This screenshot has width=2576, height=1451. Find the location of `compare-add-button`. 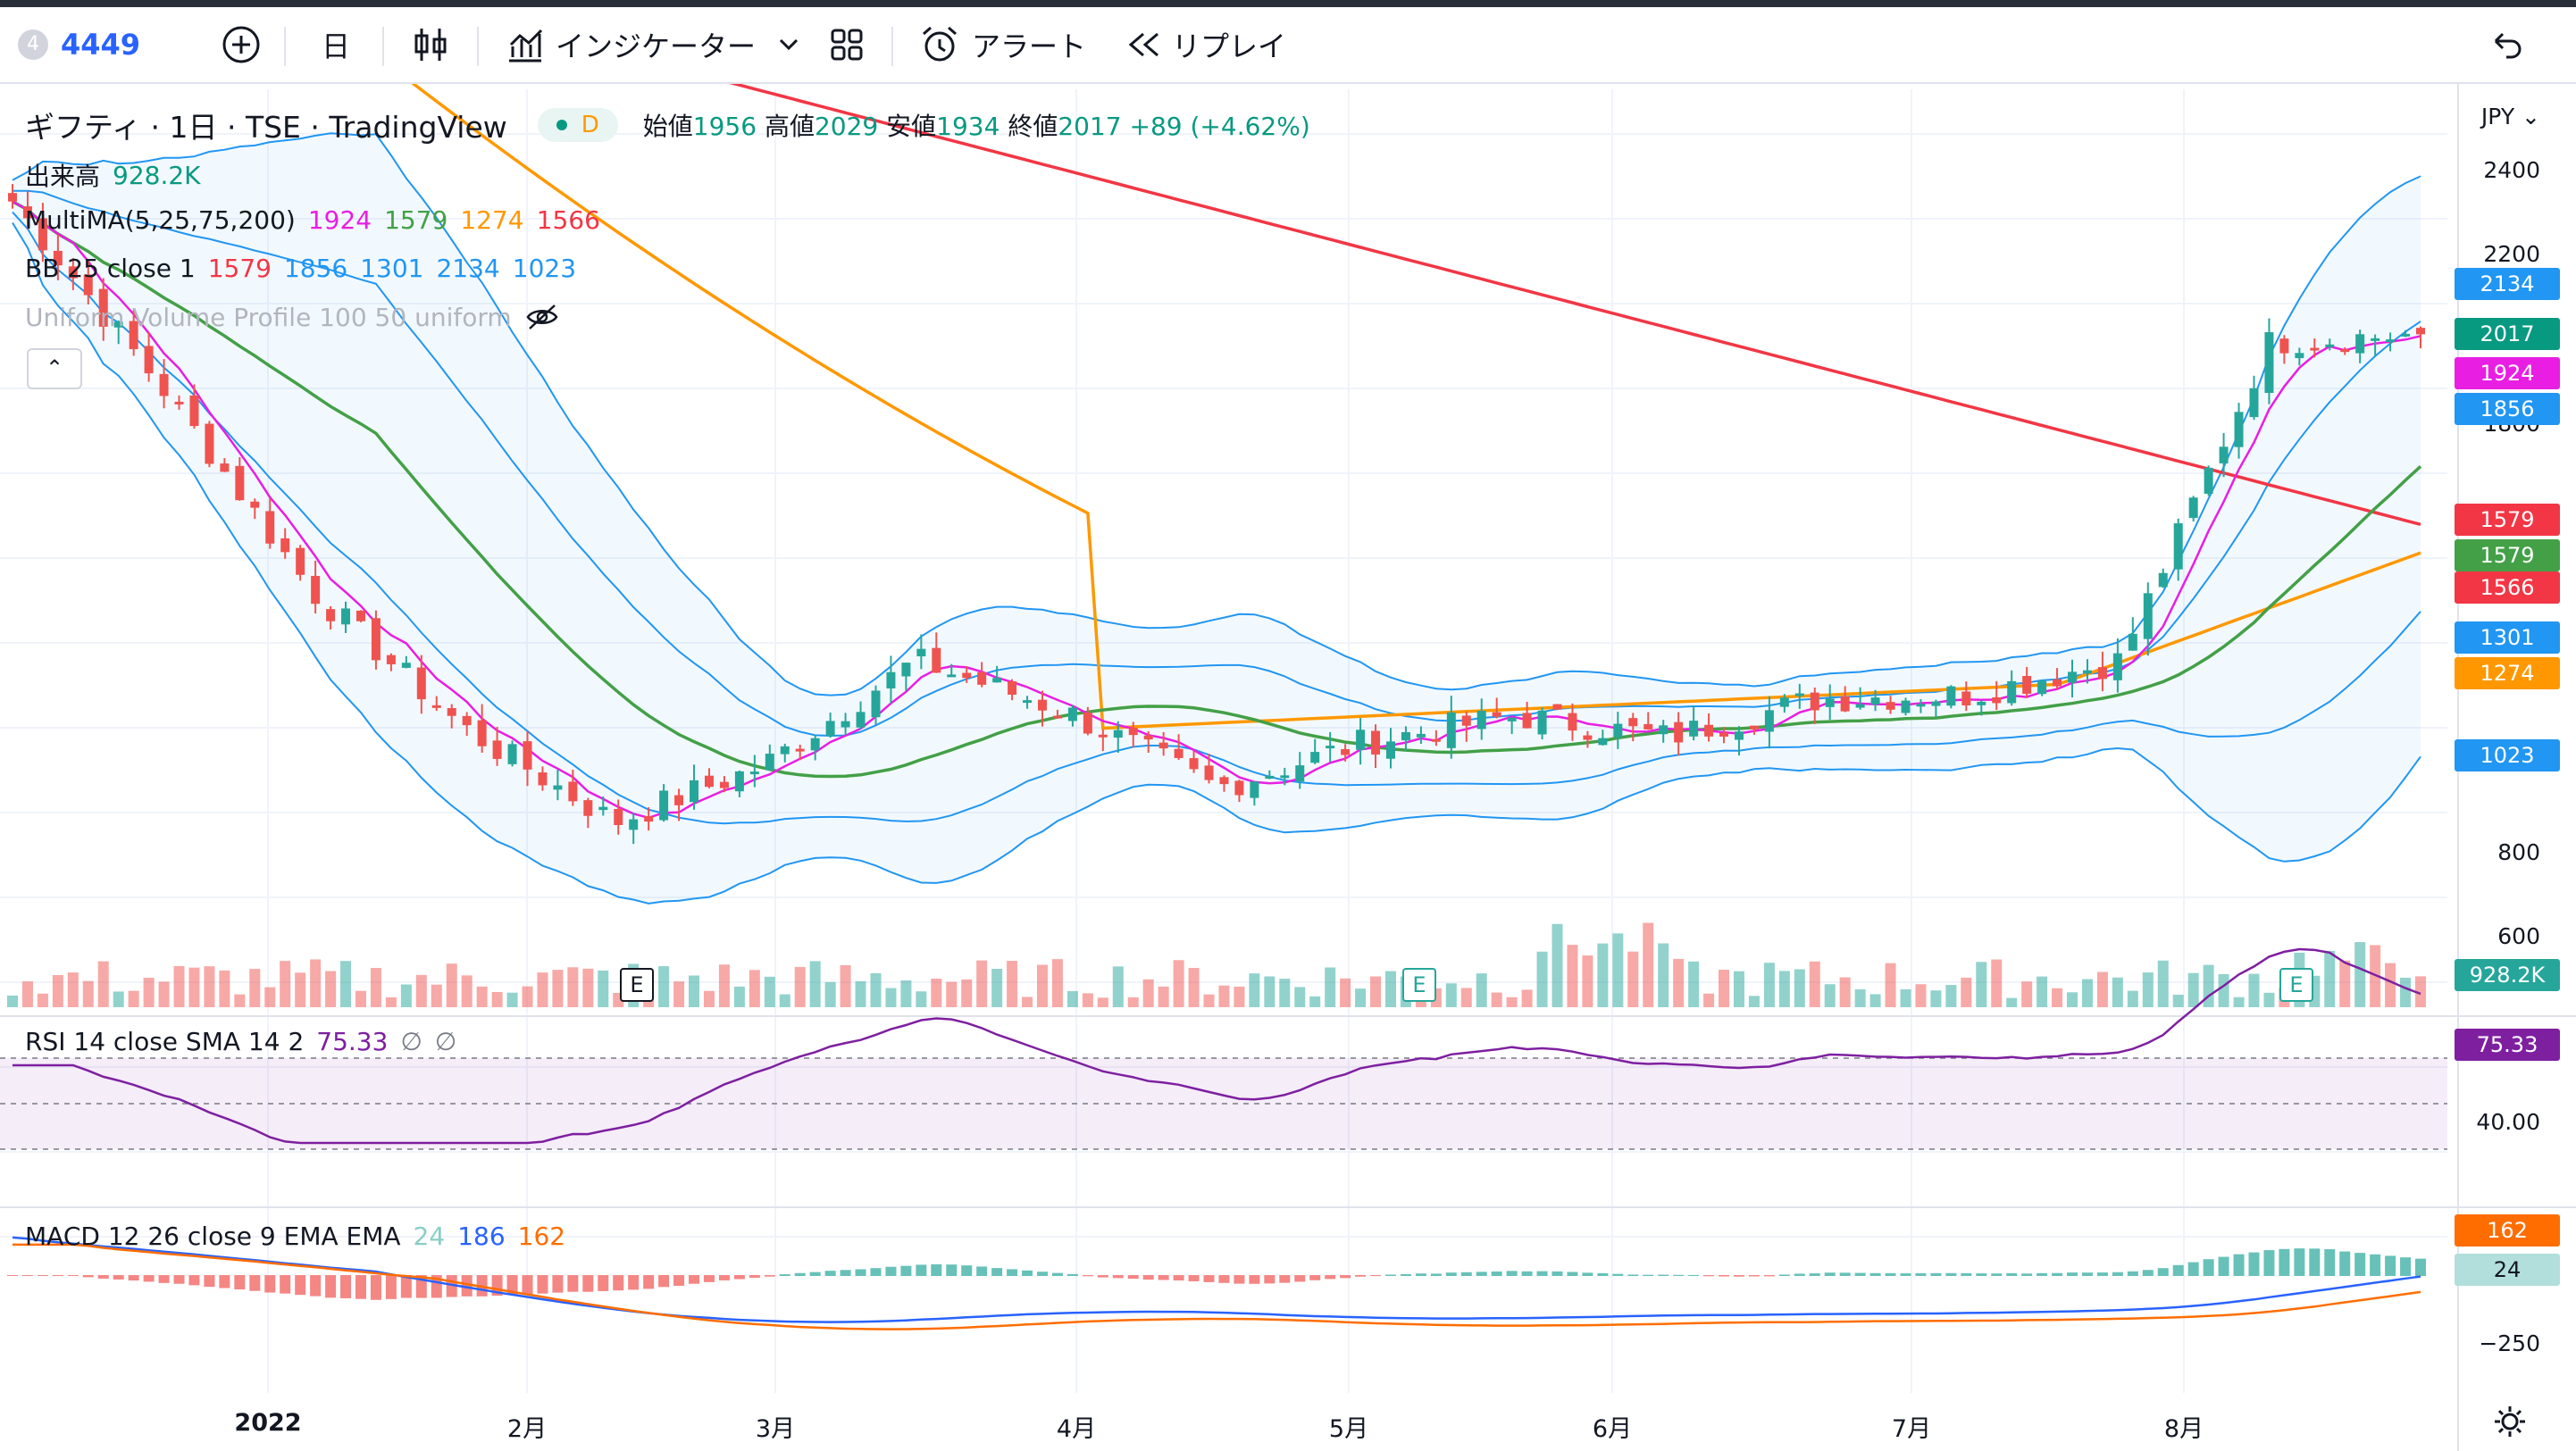

compare-add-button is located at coordinates (241, 44).